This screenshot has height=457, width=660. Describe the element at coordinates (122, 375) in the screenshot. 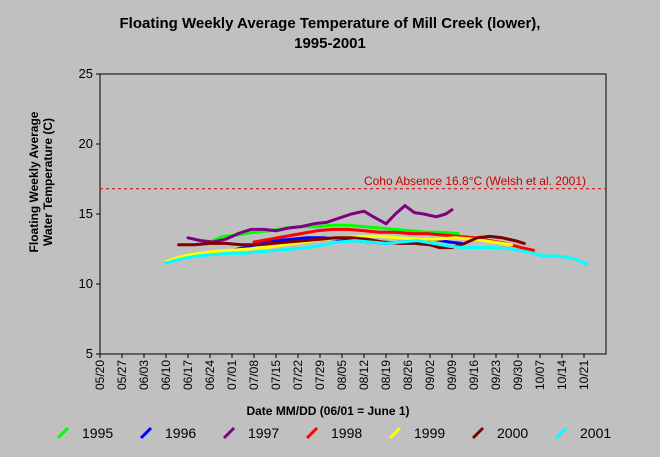

I see `x-tick-label: 05/27` at that location.